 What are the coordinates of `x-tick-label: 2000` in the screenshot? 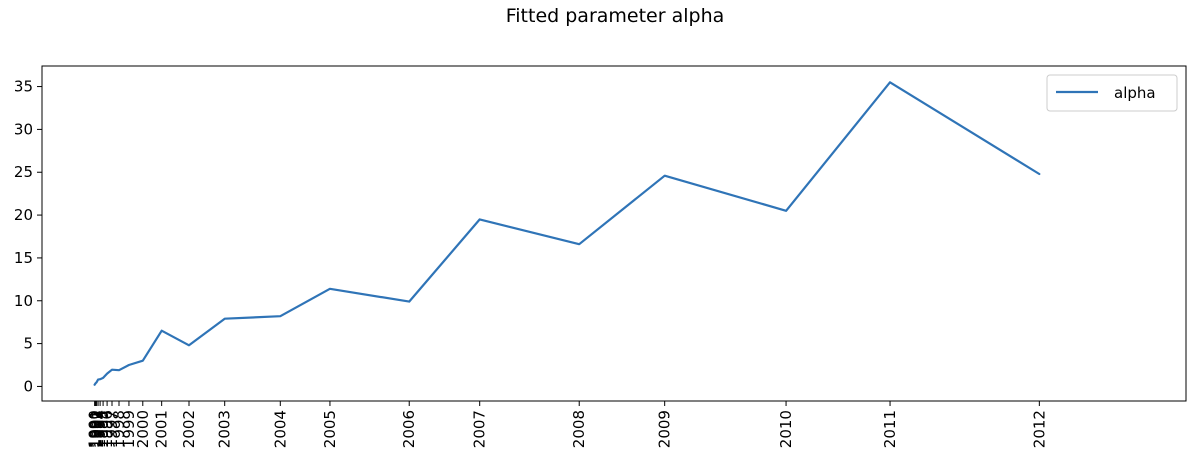 It's located at (143, 429).